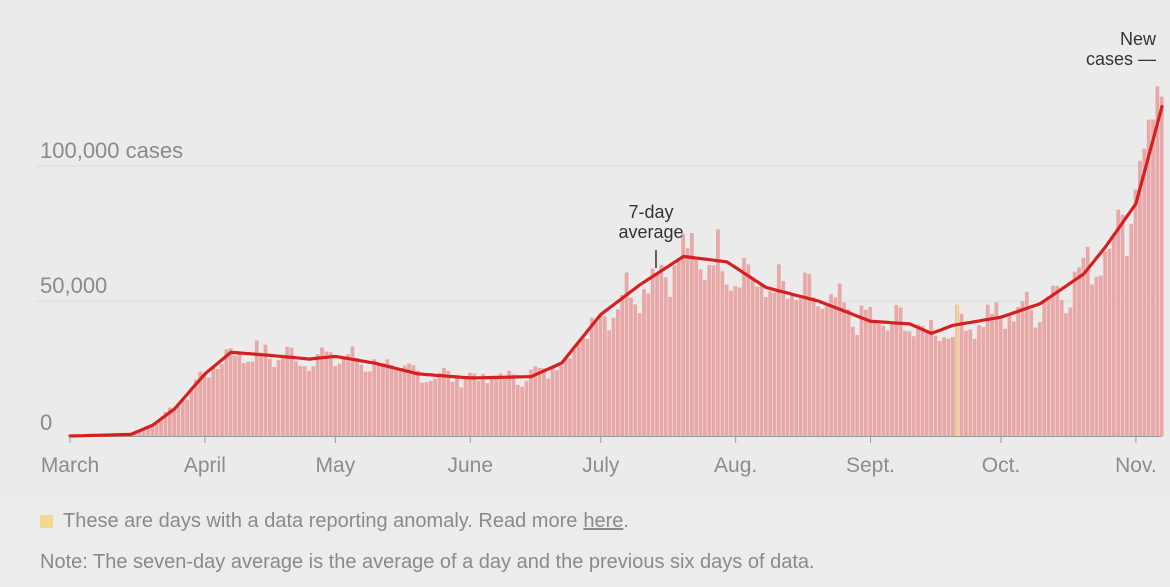  What do you see at coordinates (73, 285) in the screenshot?
I see `y-tick-label: 50,000` at bounding box center [73, 285].